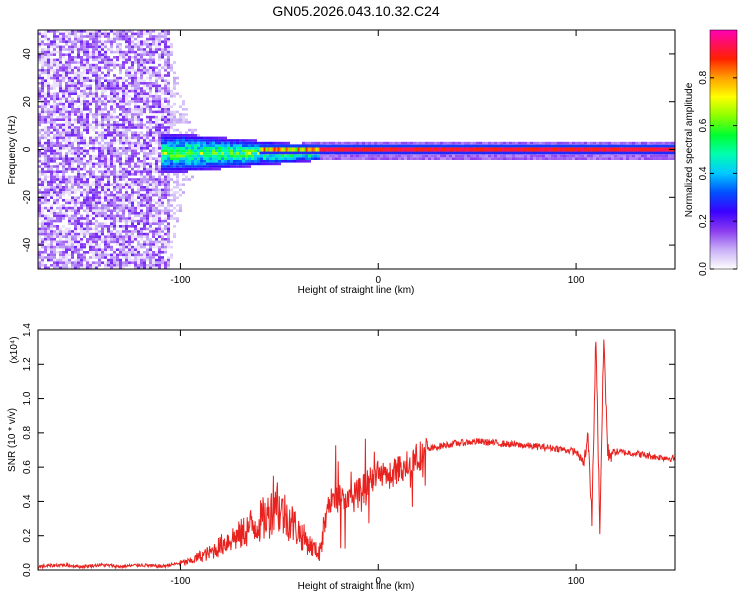 This screenshot has height=600, width=750. What do you see at coordinates (27, 149) in the screenshot?
I see `heatmap-y-tick-label: 0` at bounding box center [27, 149].